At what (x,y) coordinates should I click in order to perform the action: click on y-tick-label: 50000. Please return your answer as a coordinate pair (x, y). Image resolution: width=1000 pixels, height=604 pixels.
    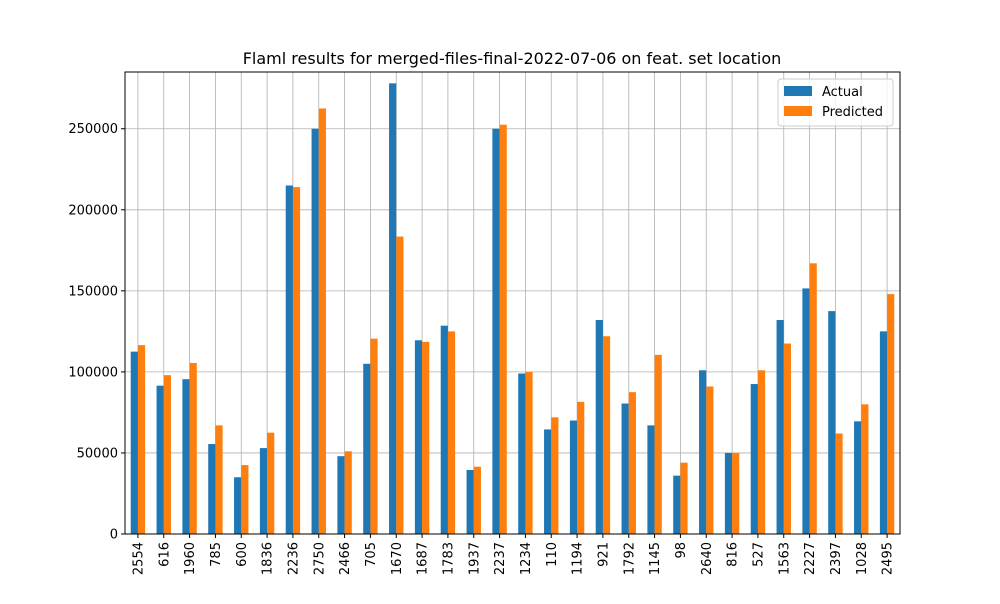
    Looking at the image, I should click on (97, 453).